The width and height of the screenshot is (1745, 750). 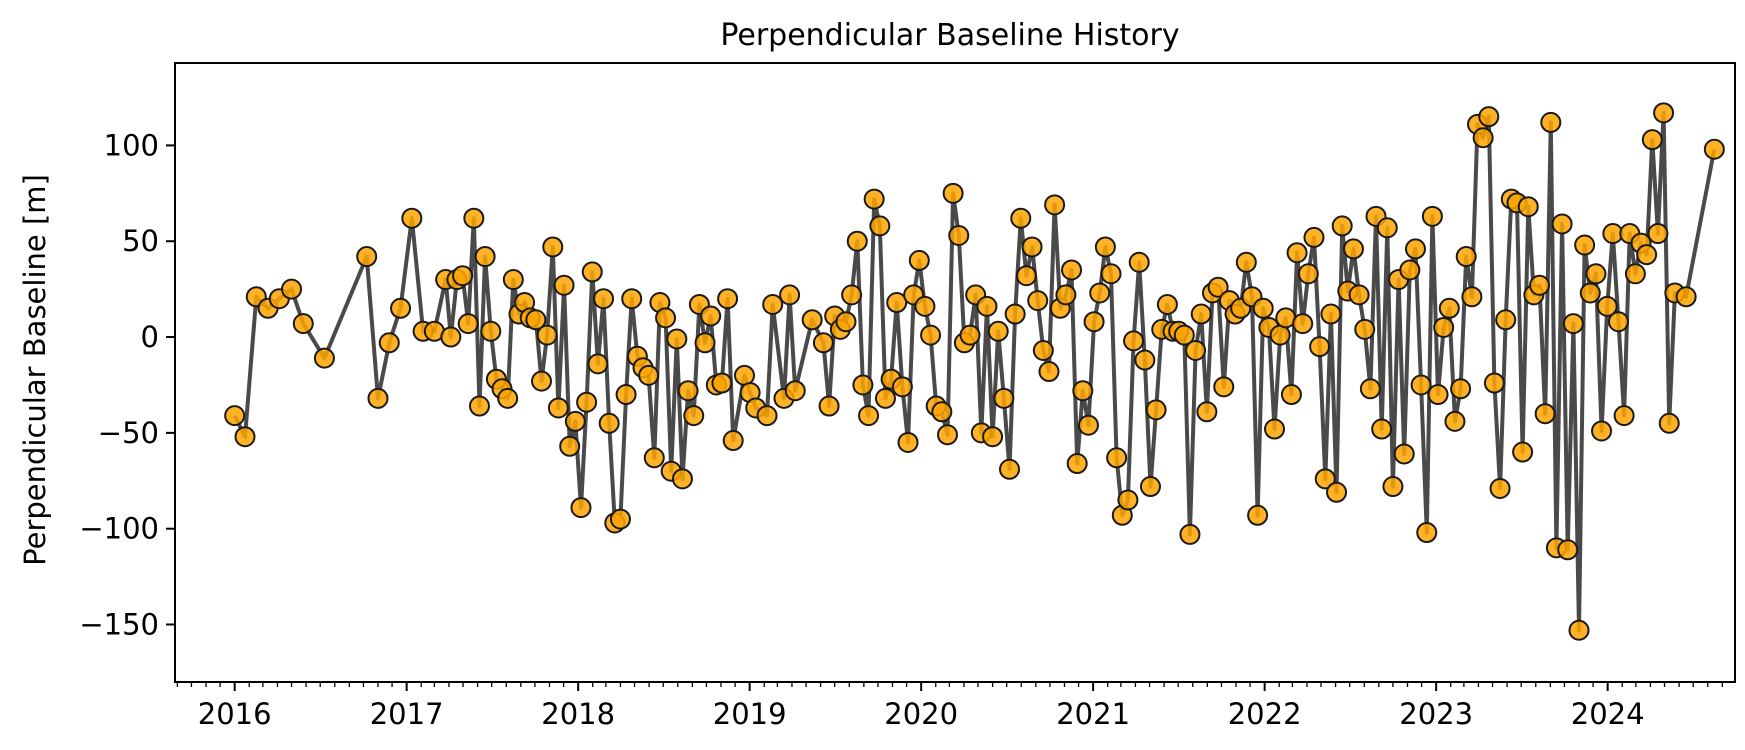 I want to click on y-tick-label: −50, so click(x=128, y=433).